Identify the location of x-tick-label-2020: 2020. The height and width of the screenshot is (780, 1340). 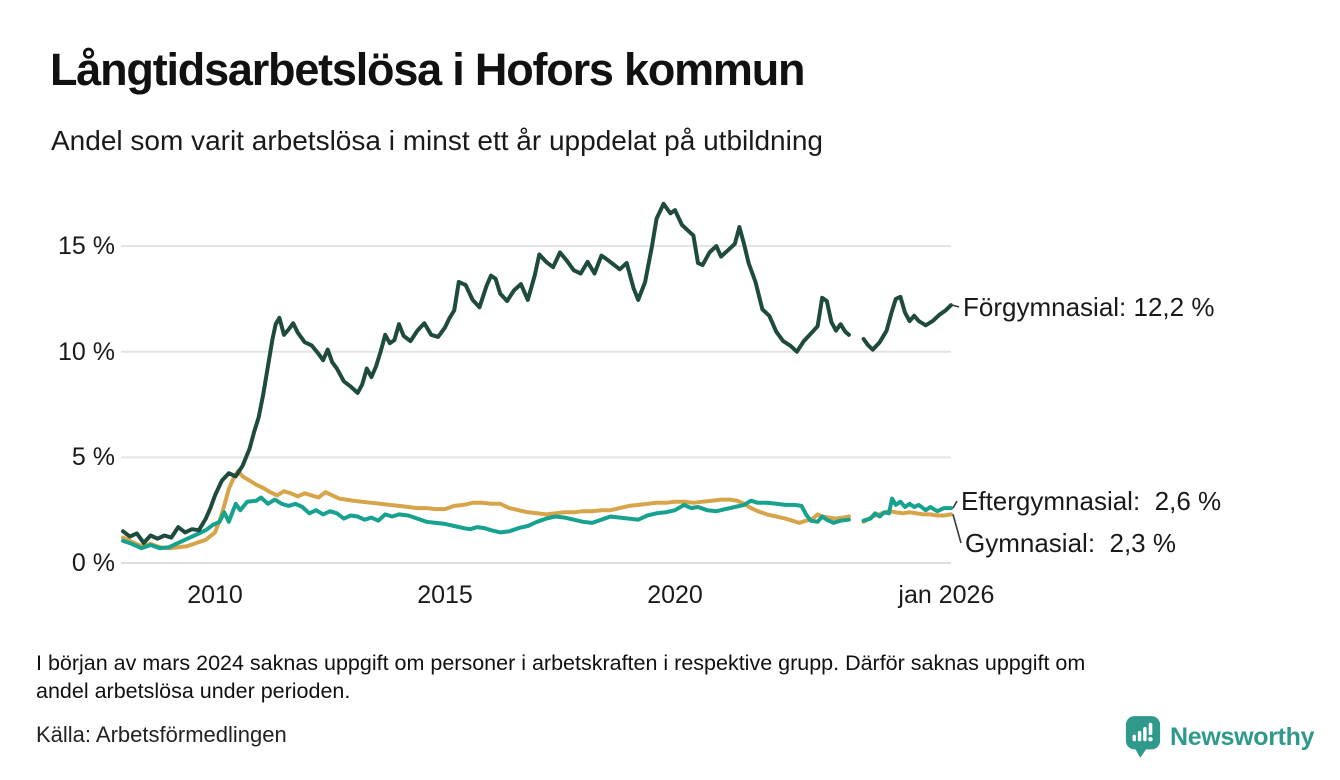
(675, 595).